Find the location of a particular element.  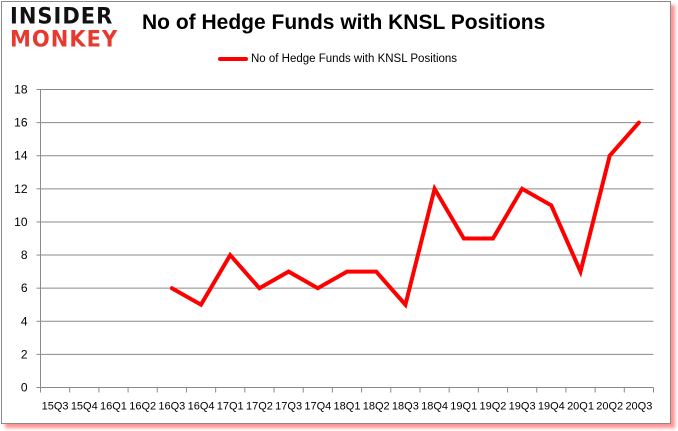

logo-line-1: INSIDER is located at coordinates (62, 16).